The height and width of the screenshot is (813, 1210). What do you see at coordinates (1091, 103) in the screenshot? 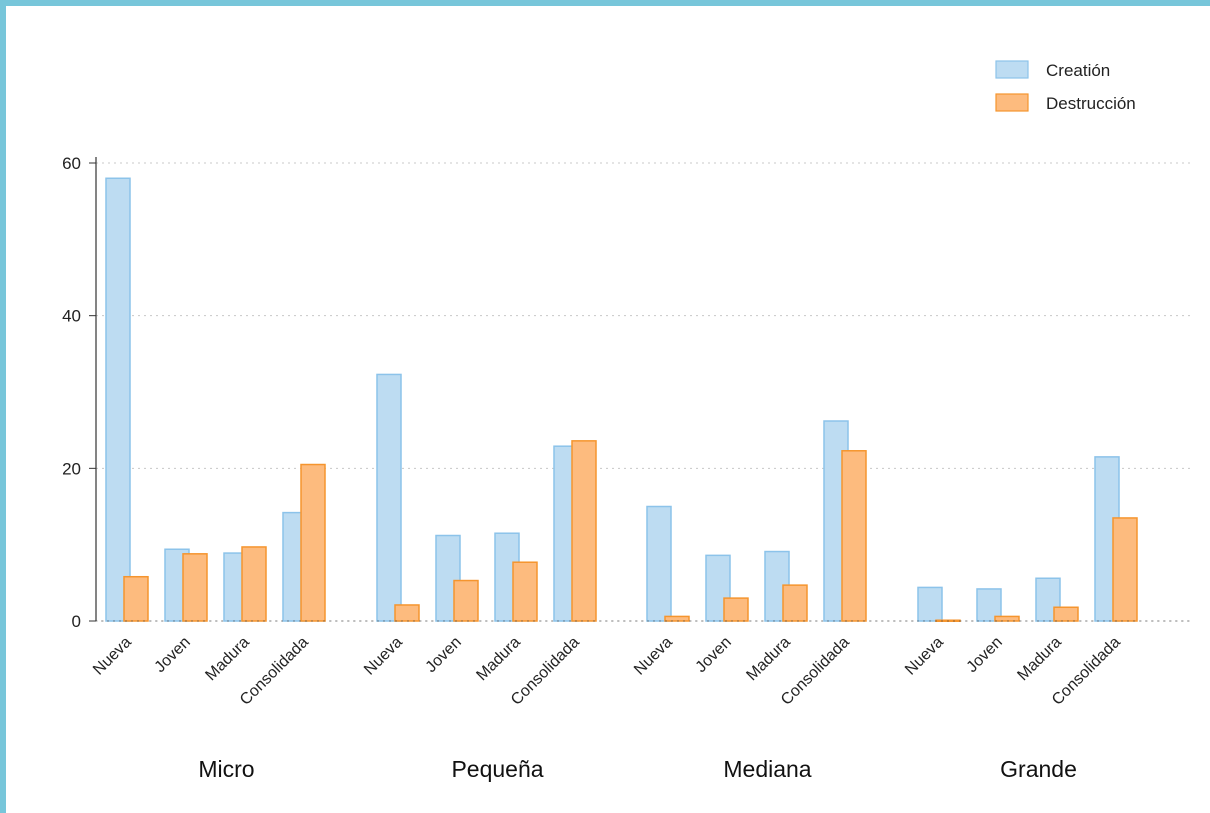
I see `legend-label: Destrucción` at bounding box center [1091, 103].